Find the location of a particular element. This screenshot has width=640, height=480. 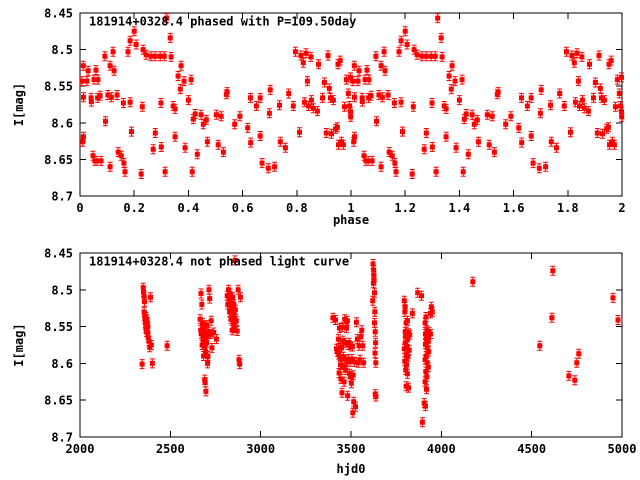

phased-plot-title: 181914+0328.4 phased with P=109.50day is located at coordinates (222, 22).